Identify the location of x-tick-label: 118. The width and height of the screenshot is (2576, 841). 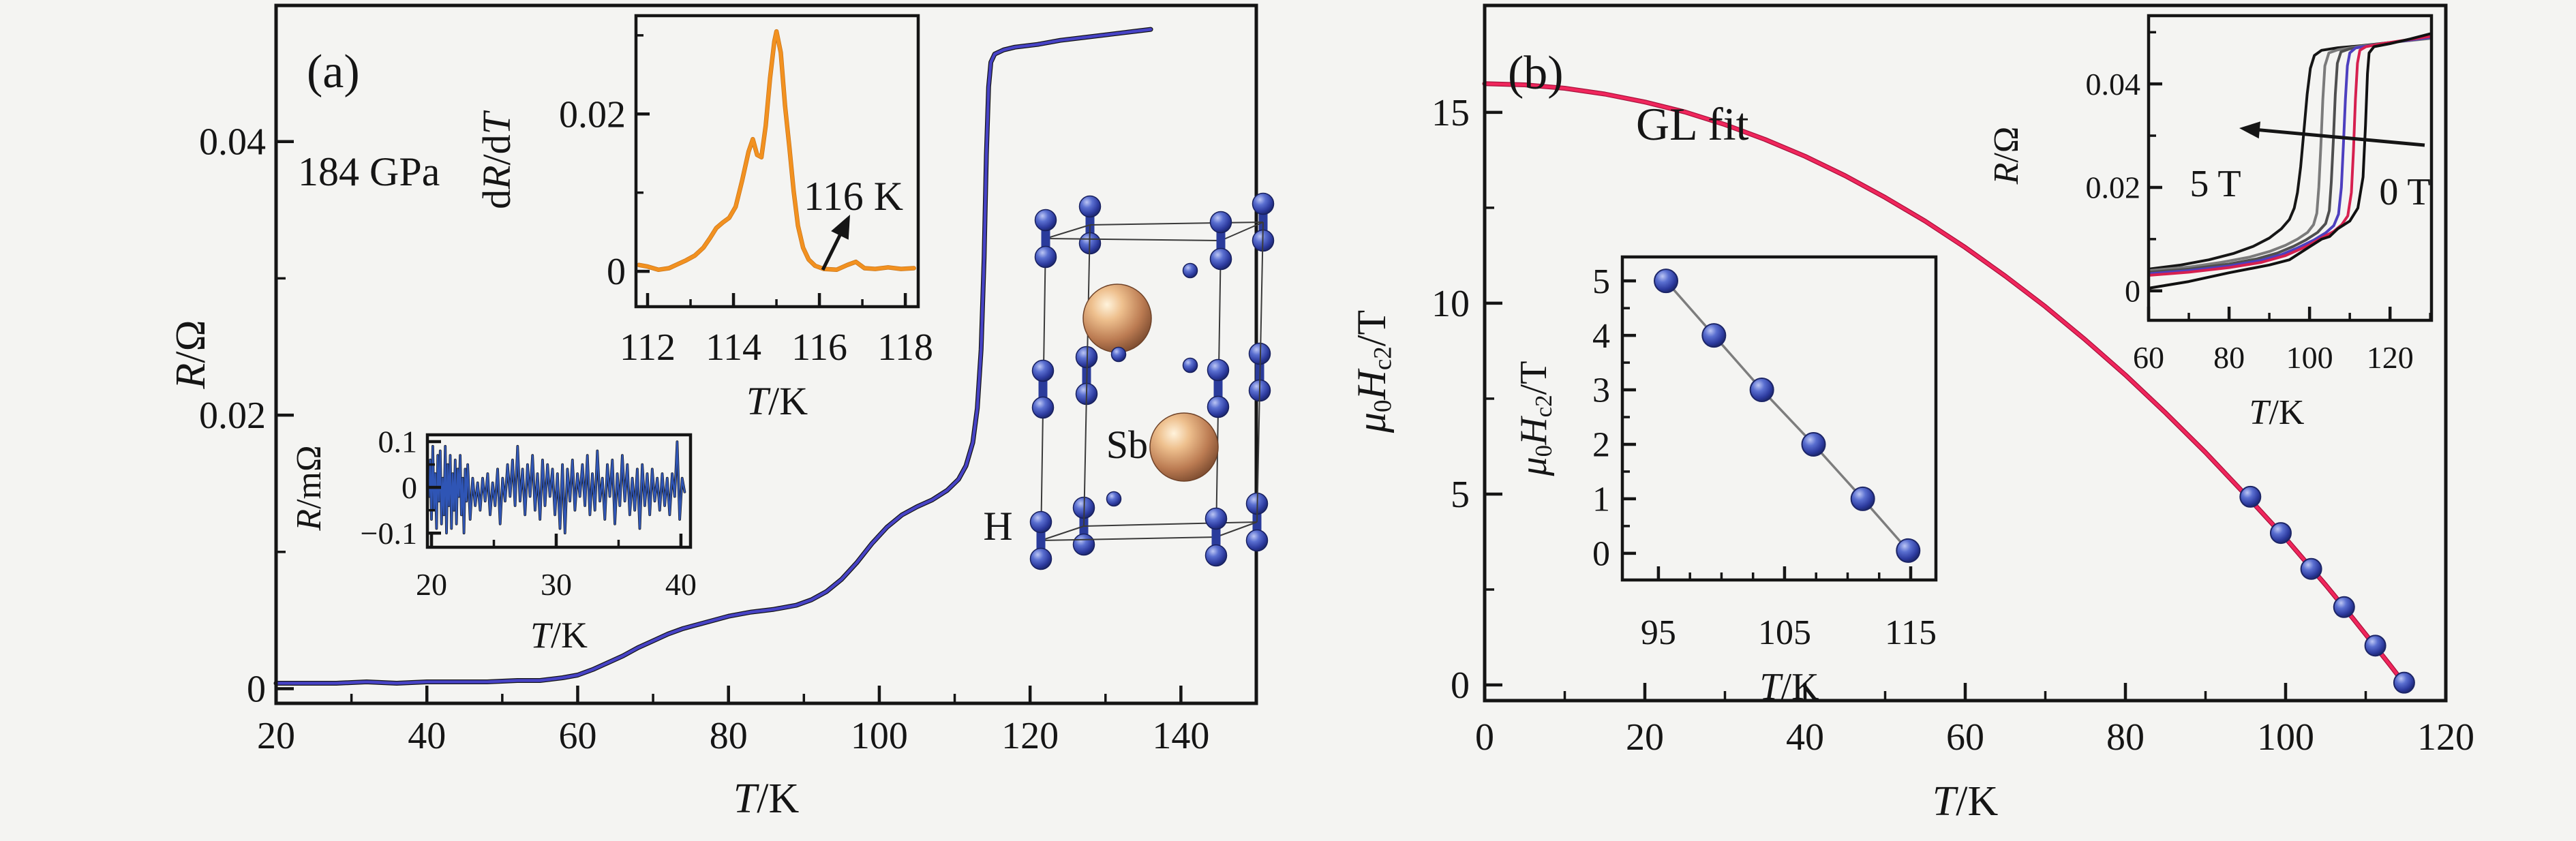
(905, 347).